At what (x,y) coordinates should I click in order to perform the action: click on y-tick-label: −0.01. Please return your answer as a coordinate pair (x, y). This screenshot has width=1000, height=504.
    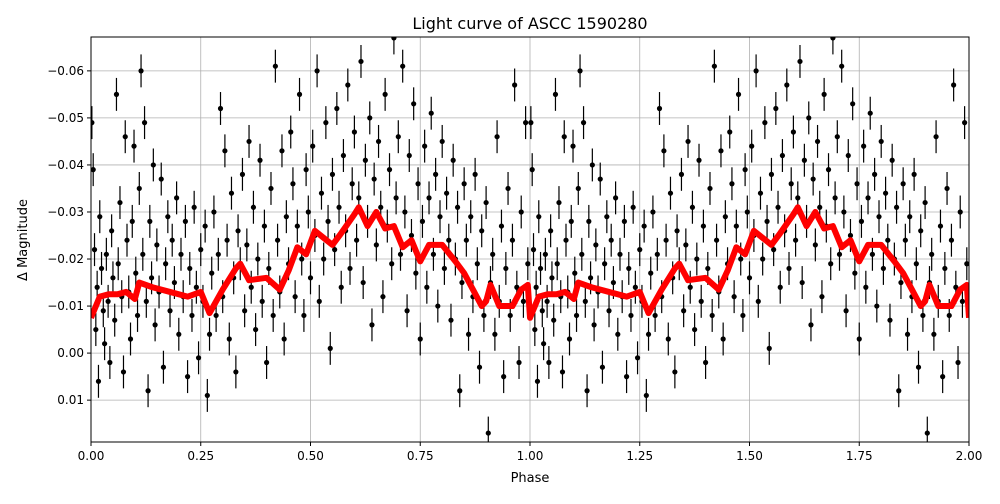
    Looking at the image, I should click on (65, 306).